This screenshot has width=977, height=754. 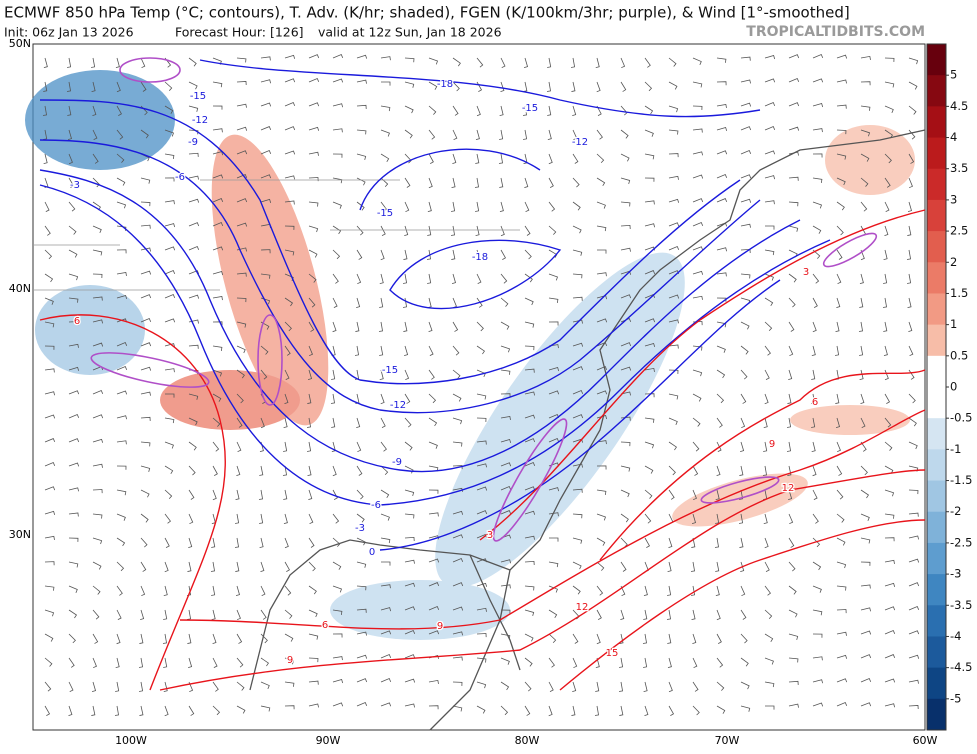 What do you see at coordinates (925, 740) in the screenshot?
I see `lon-label: 60W` at bounding box center [925, 740].